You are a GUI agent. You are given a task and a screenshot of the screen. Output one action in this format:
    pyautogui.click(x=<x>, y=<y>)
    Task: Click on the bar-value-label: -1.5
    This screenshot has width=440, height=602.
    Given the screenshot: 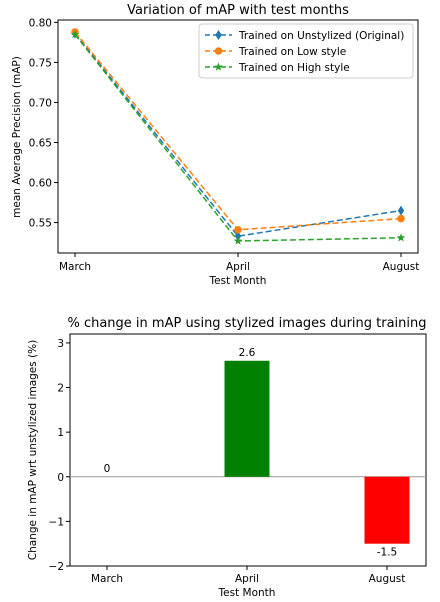 What is the action you would take?
    pyautogui.click(x=387, y=553)
    